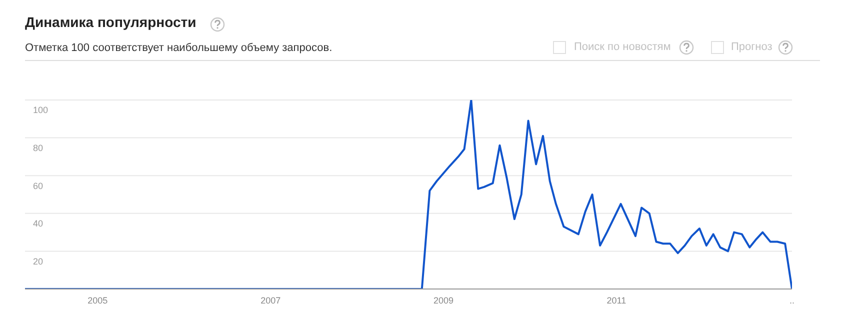 This screenshot has height=314, width=848. Describe the element at coordinates (38, 147) in the screenshot. I see `y-tick-label: 80` at that location.